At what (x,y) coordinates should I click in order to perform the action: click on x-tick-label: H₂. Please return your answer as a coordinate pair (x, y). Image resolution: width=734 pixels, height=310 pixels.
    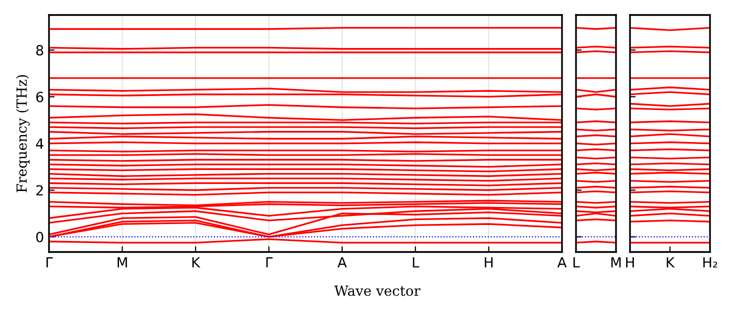
    Looking at the image, I should click on (710, 262).